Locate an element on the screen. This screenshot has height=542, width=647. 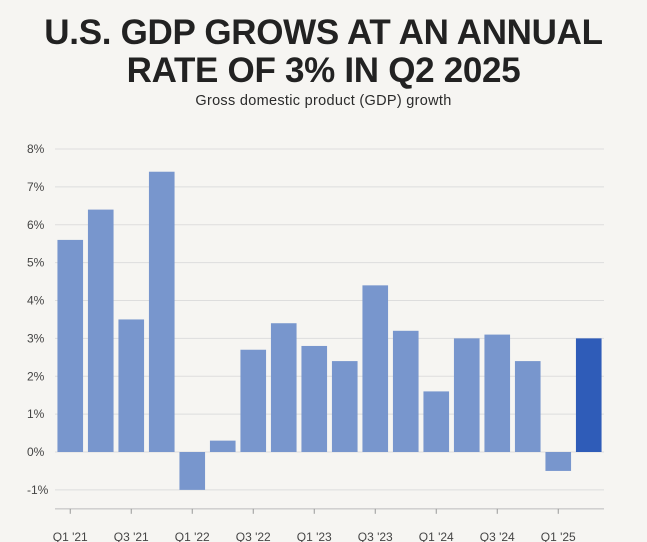
x-tick-label: Q1 '24 is located at coordinates (436, 536).